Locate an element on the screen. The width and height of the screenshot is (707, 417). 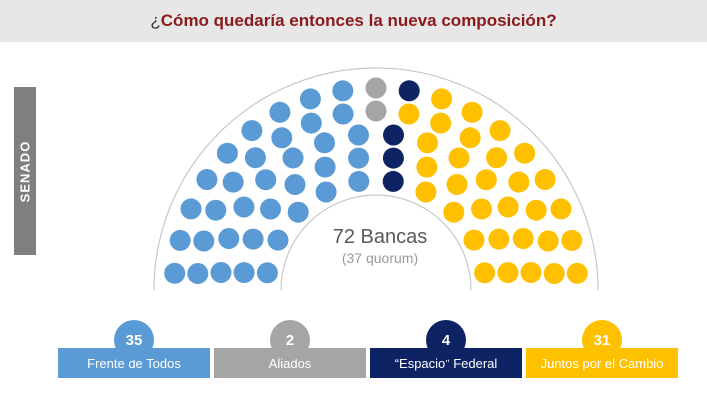
seat-total-label: 72 Bancas is located at coordinates (380, 237).